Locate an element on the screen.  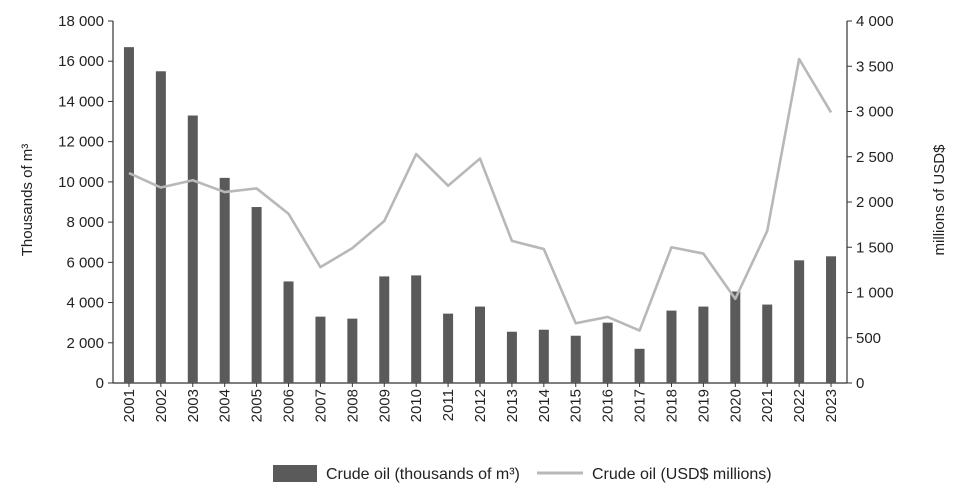
x-tick-label: 2023 is located at coordinates (831, 405).